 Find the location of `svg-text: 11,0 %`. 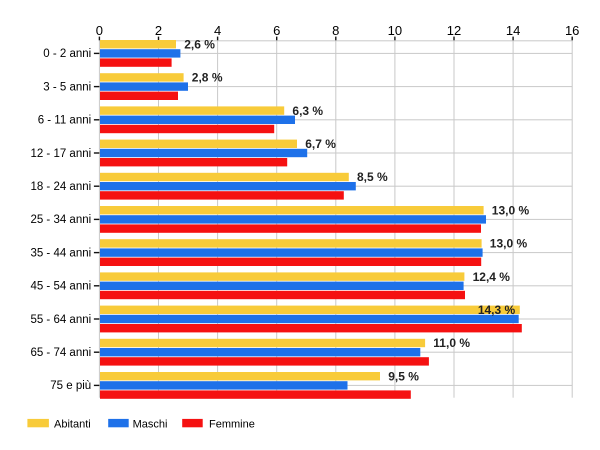

svg-text: 11,0 % is located at coordinates (451, 343).